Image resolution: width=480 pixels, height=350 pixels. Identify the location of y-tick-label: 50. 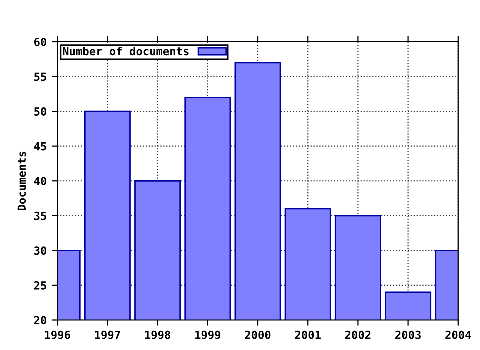
(40, 112).